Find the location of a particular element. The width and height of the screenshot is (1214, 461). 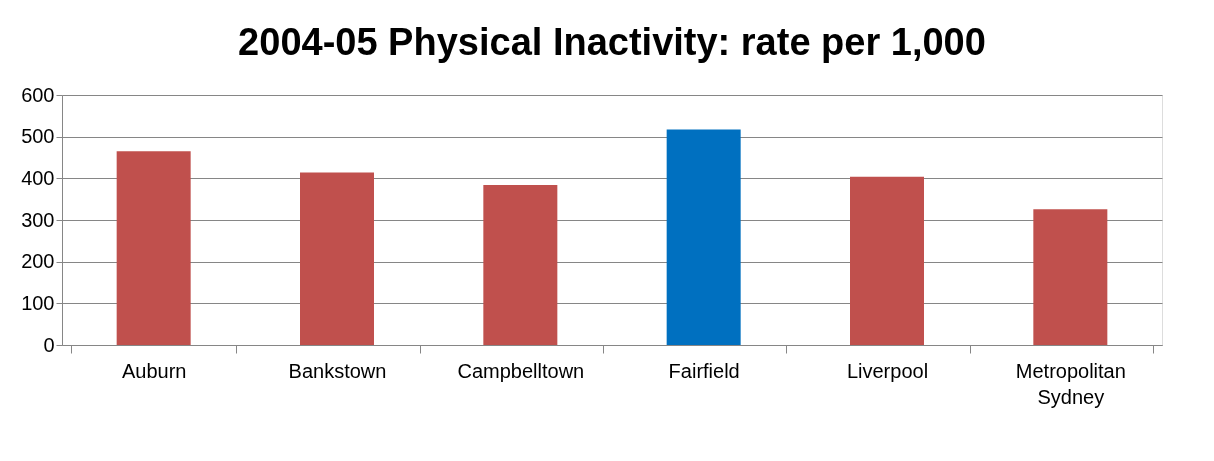

x-tick-label: Metropolitan Sydney is located at coordinates (1070, 383).